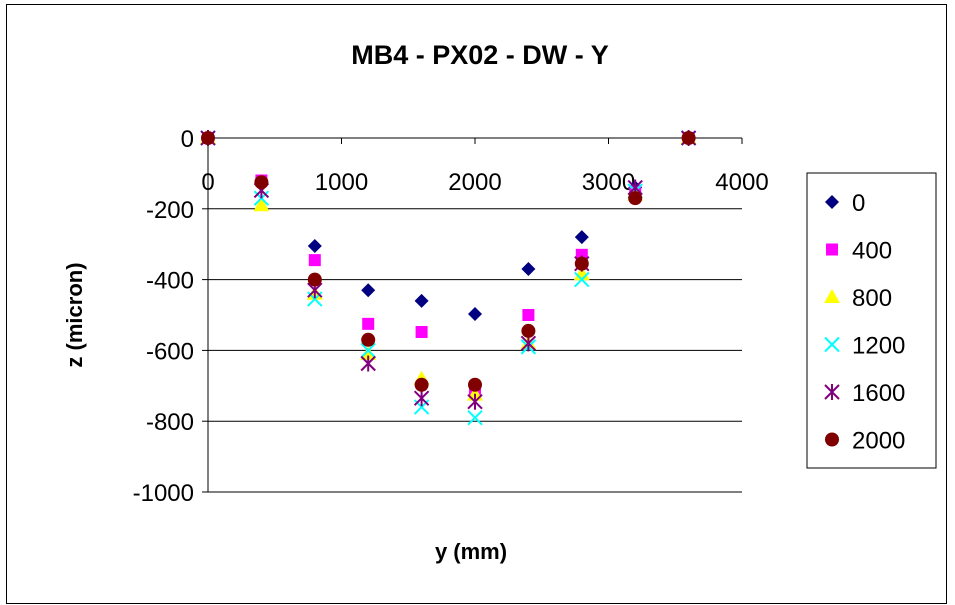 The image size is (955, 605). Describe the element at coordinates (207, 182) in the screenshot. I see `x-tick-label: 0` at that location.